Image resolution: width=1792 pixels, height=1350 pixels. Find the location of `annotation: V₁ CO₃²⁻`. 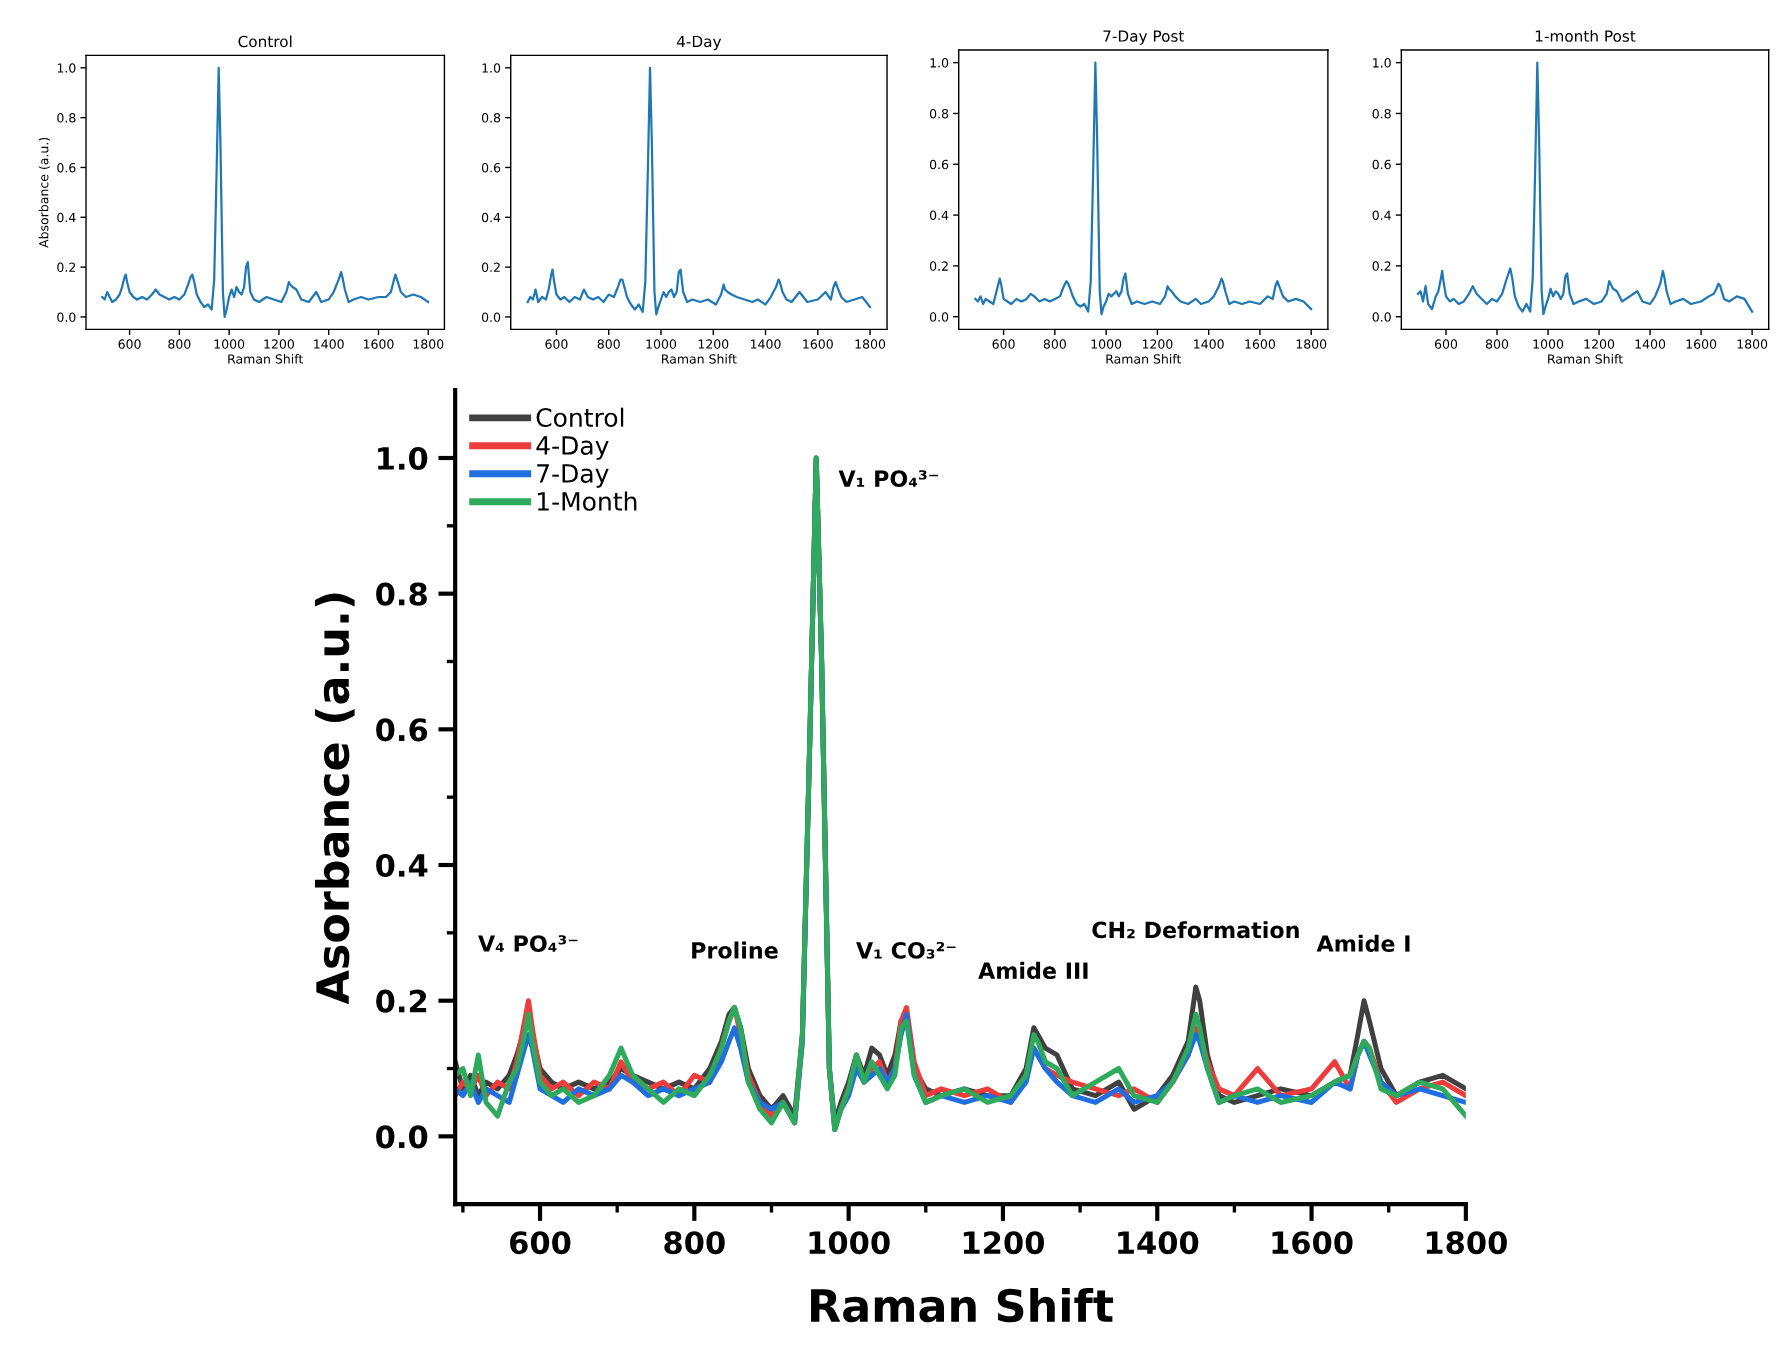

annotation: V₁ CO₃²⁻ is located at coordinates (906, 950).